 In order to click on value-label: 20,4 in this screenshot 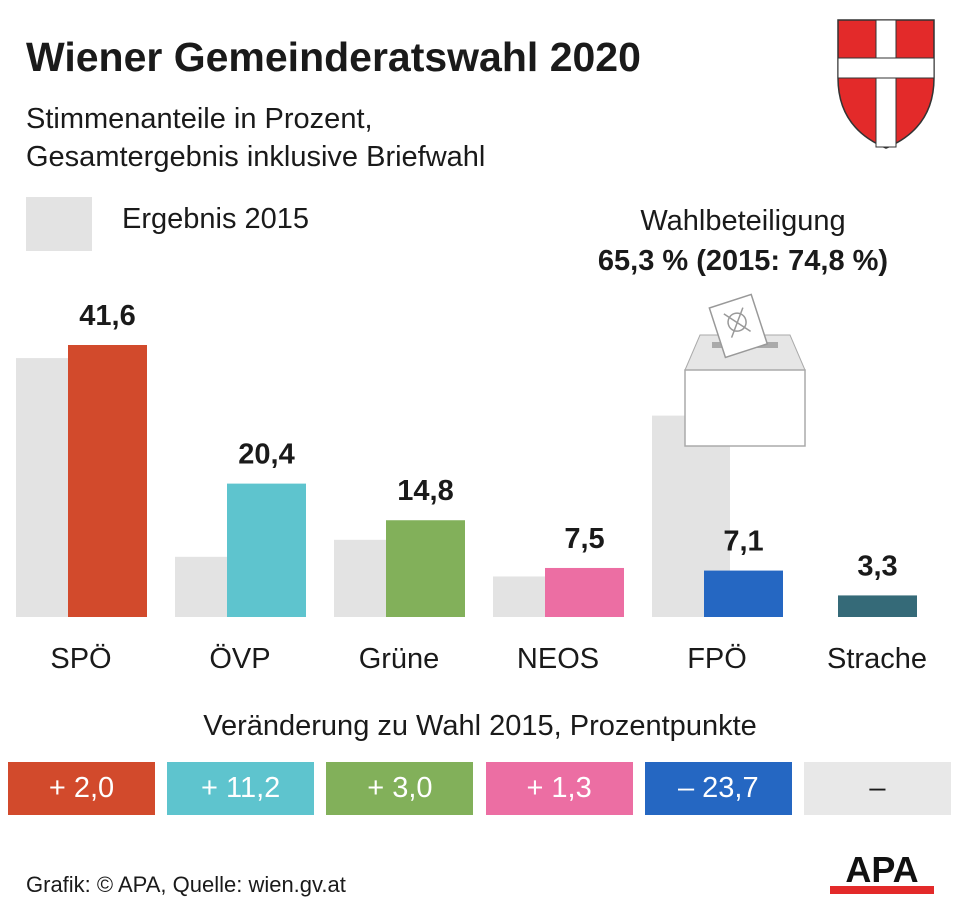, I will do `click(266, 455)`.